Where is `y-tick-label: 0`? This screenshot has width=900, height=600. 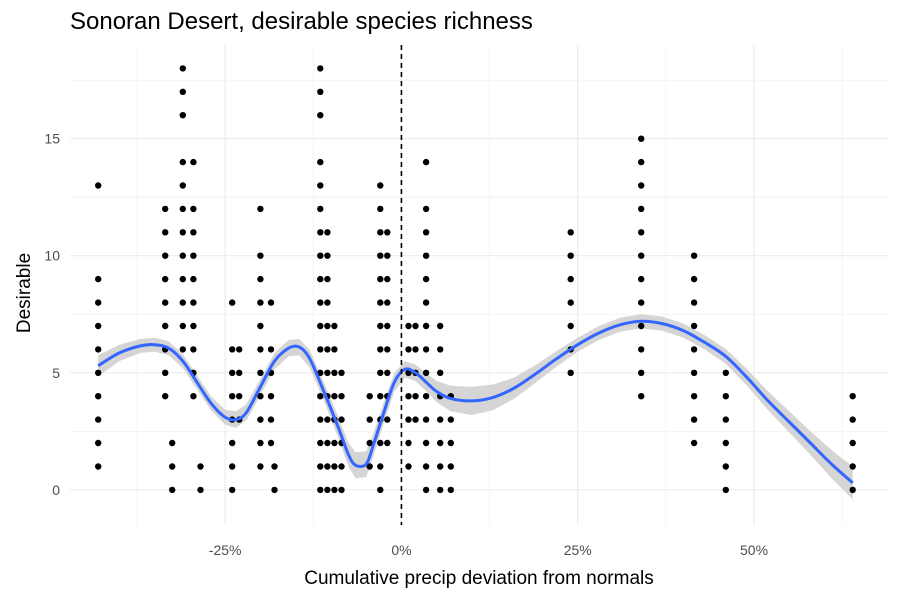
y-tick-label: 0 is located at coordinates (56, 490).